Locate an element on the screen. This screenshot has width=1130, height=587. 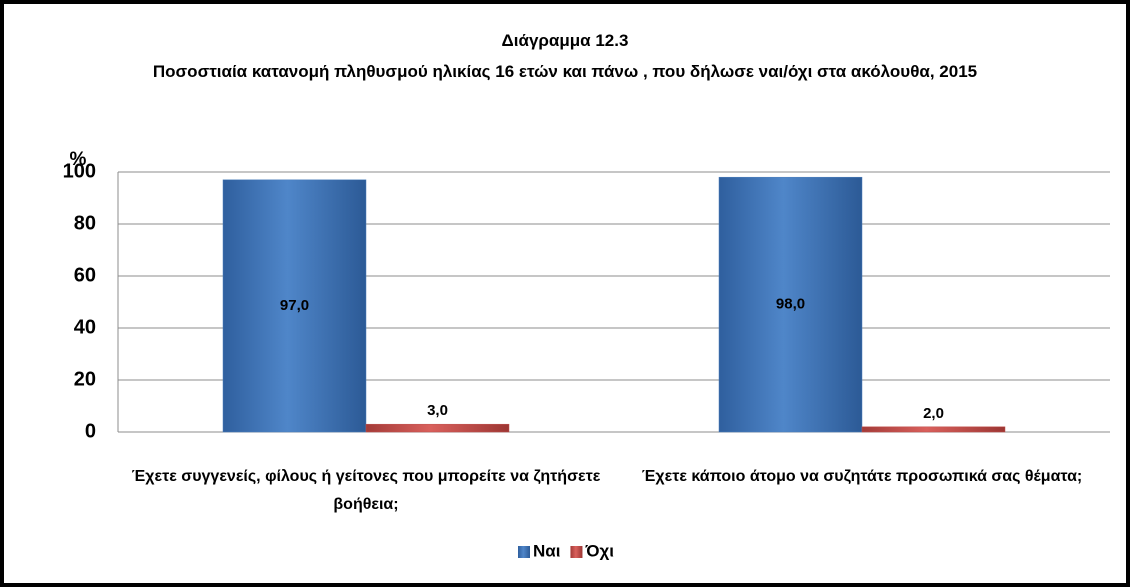
chart-title: Διάγραμμα 12.3 is located at coordinates (565, 40).